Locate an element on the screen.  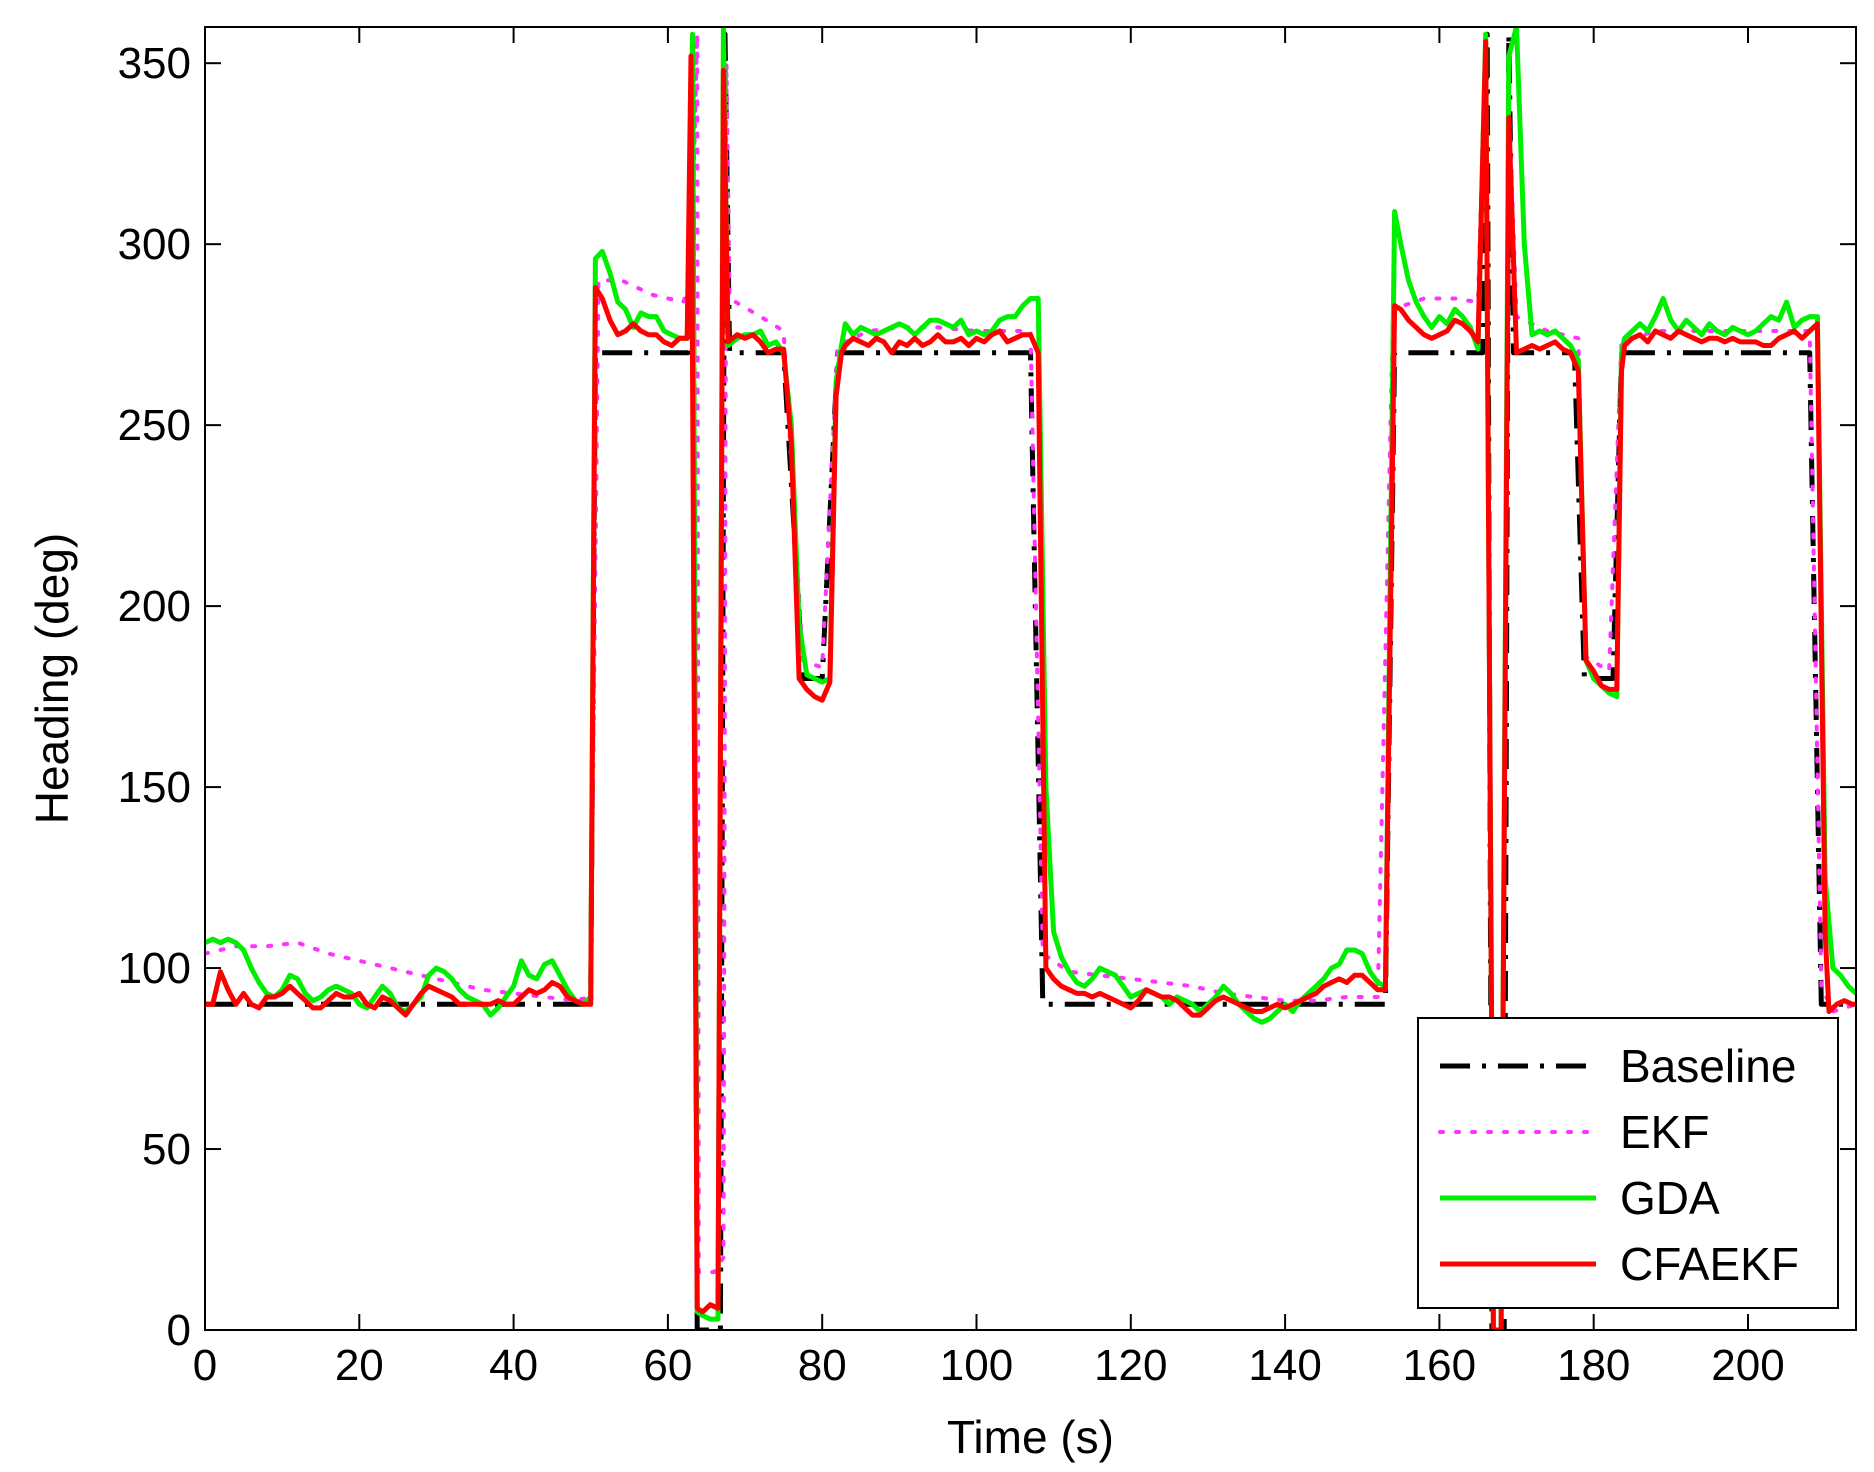
y-tick-label: 300 is located at coordinates (154, 244).